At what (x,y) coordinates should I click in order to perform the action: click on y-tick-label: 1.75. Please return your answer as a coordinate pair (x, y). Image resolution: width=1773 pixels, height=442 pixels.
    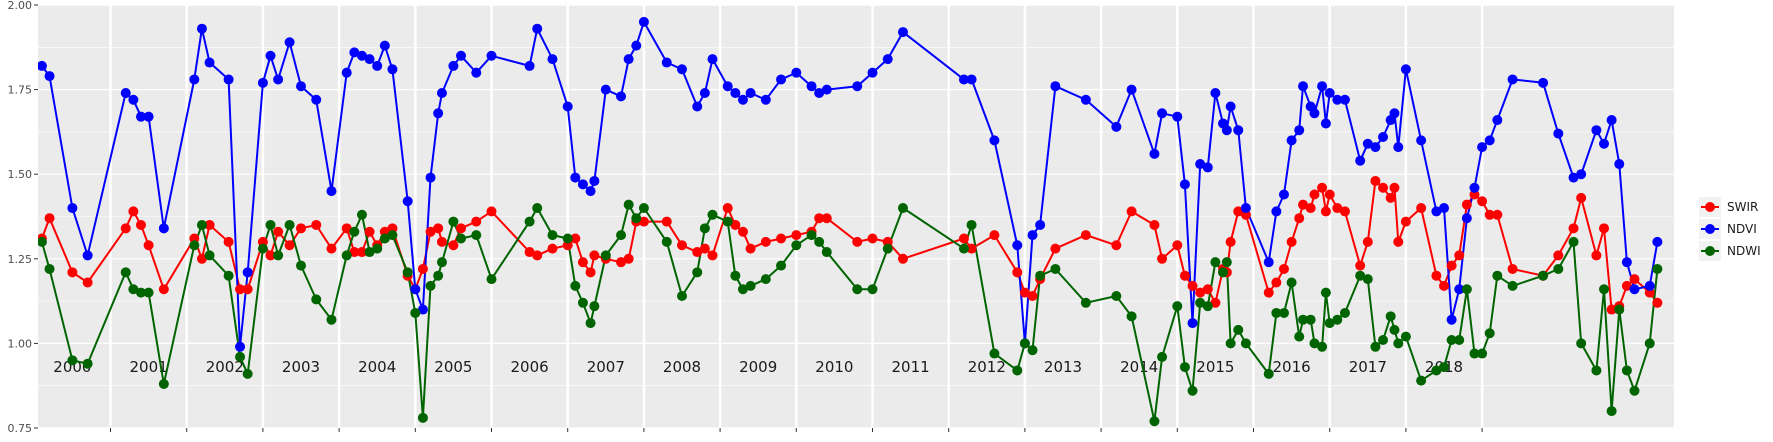
    Looking at the image, I should click on (20, 90).